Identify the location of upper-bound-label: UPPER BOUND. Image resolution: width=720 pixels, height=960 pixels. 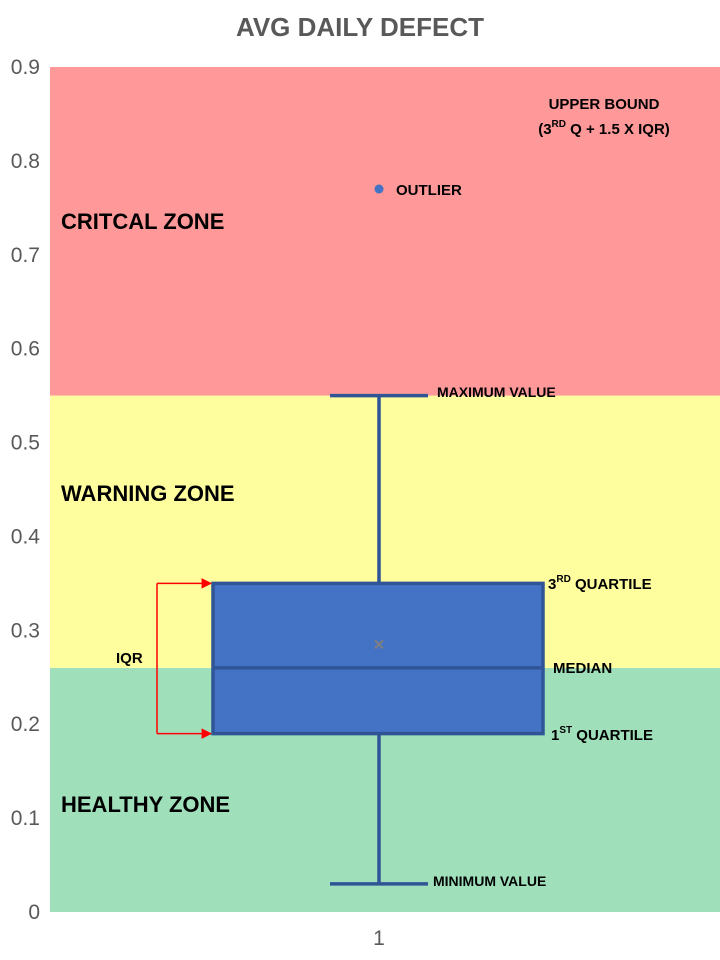
(604, 104).